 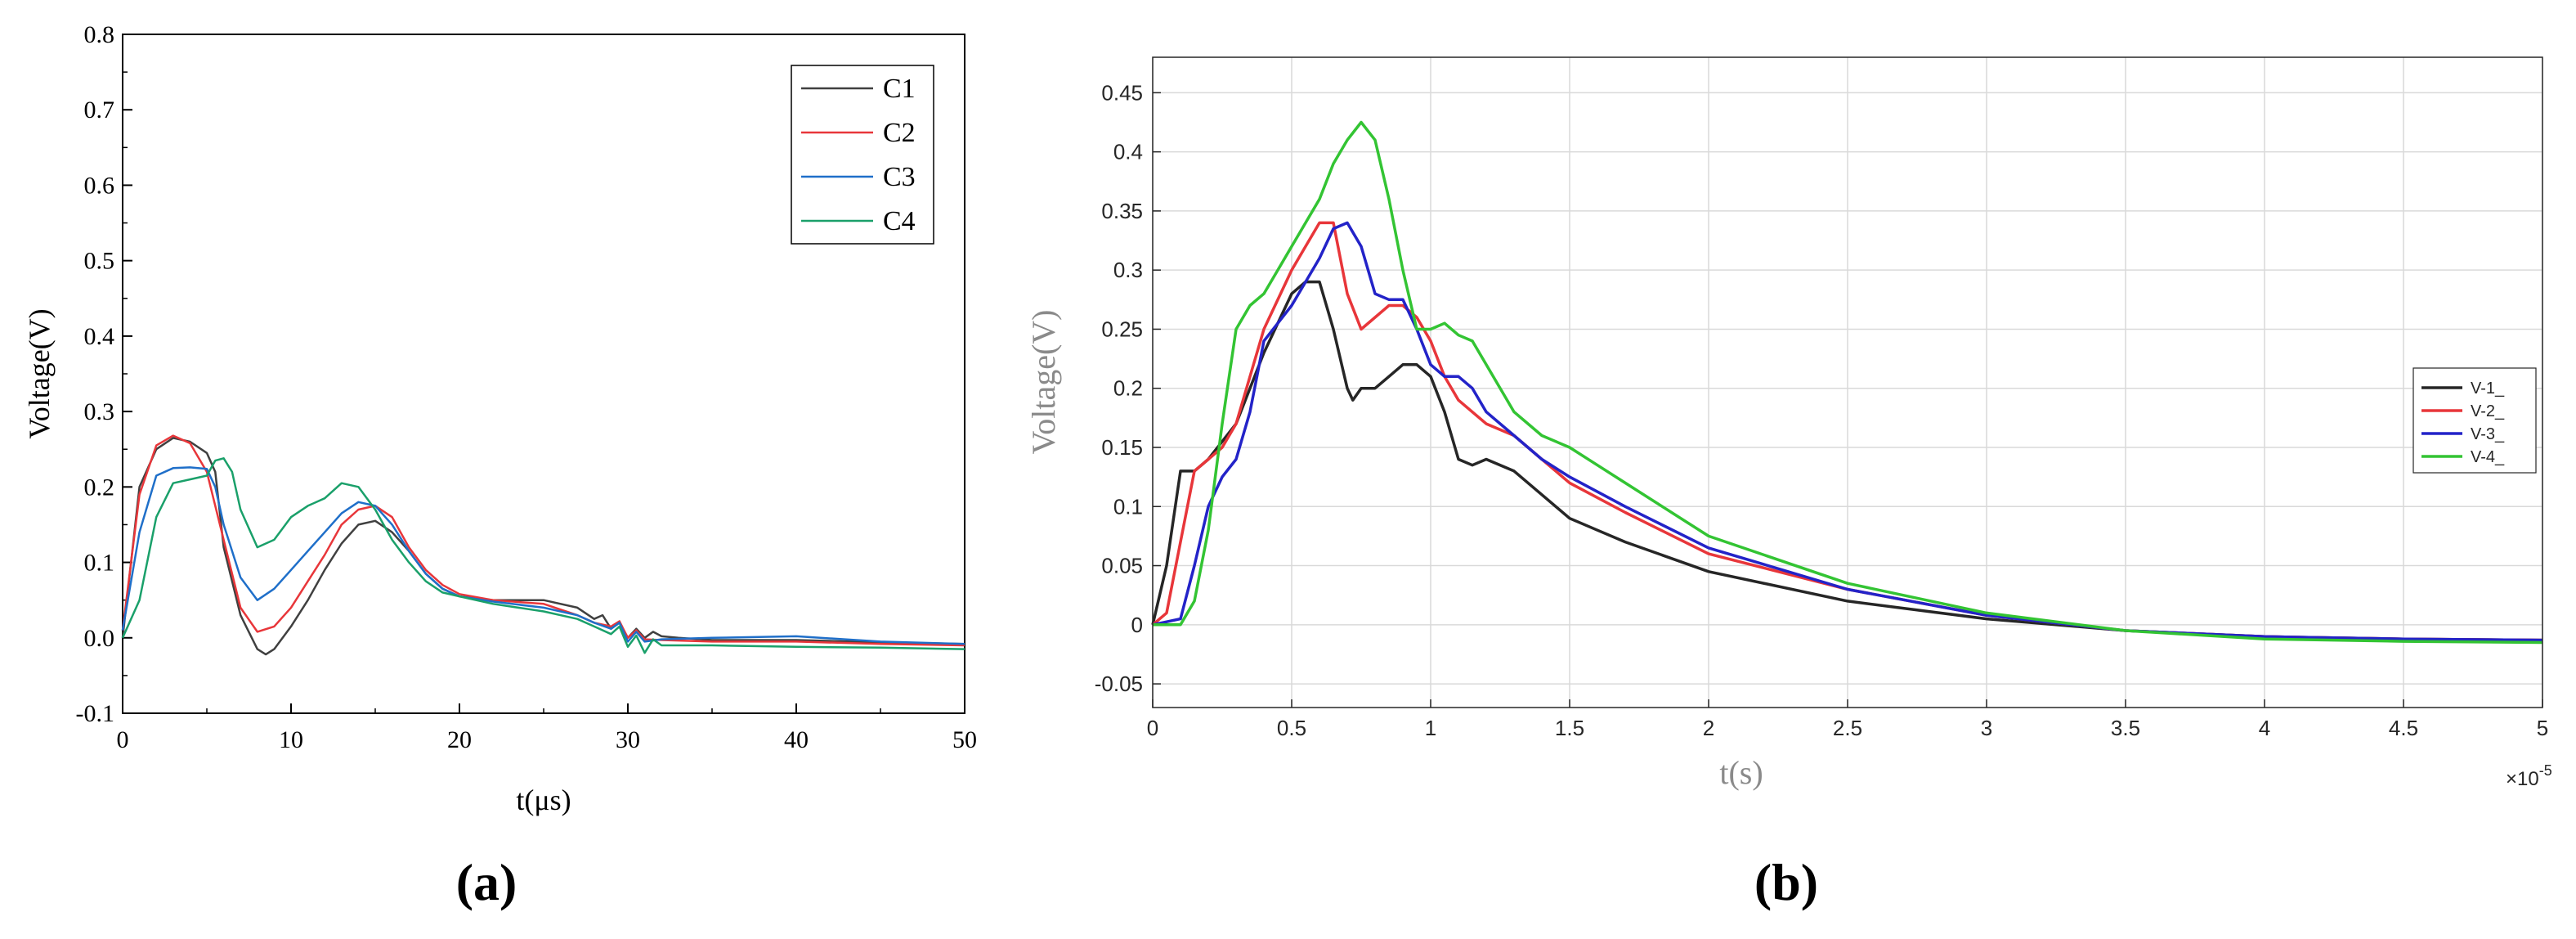 I want to click on chart-a-series-c1, so click(x=543, y=546).